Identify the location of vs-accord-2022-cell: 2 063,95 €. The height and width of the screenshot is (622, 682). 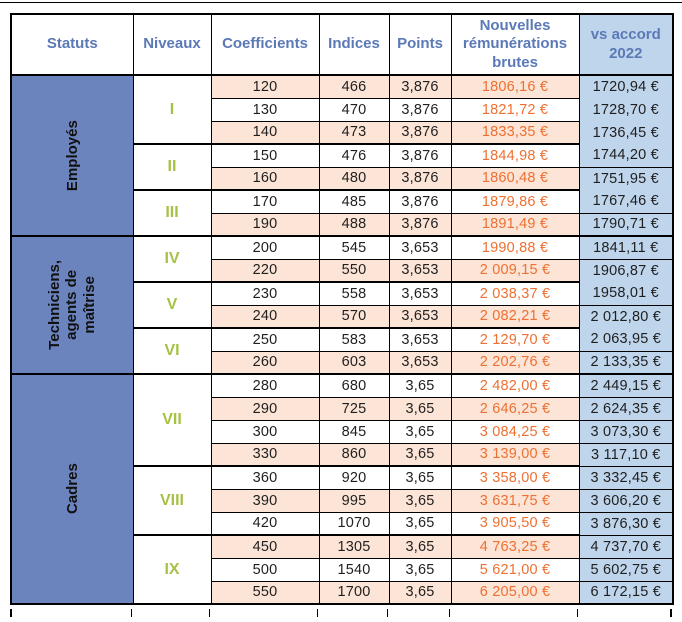
(626, 340).